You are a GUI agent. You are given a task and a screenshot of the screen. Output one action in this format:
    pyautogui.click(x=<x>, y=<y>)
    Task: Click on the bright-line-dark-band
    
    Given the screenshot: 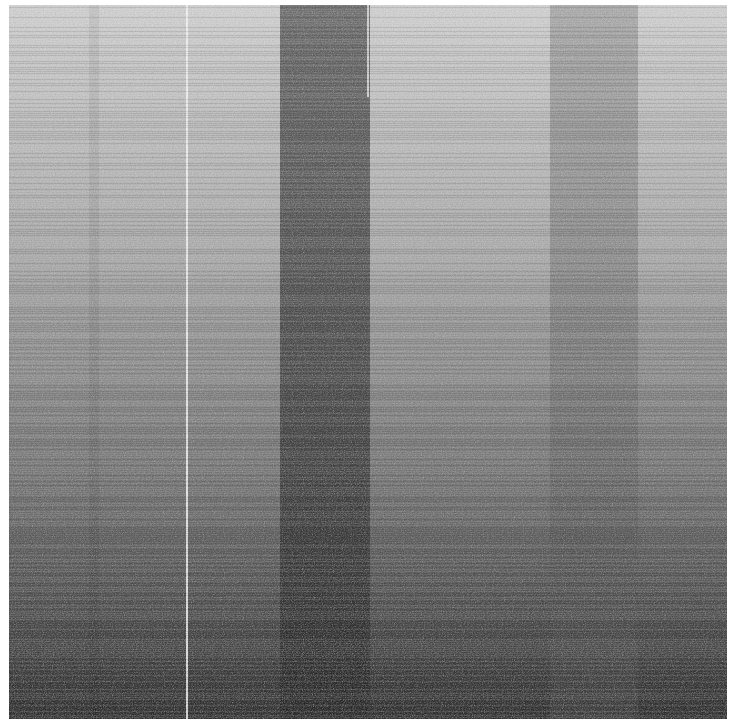 What is the action you would take?
    pyautogui.click(x=368, y=51)
    